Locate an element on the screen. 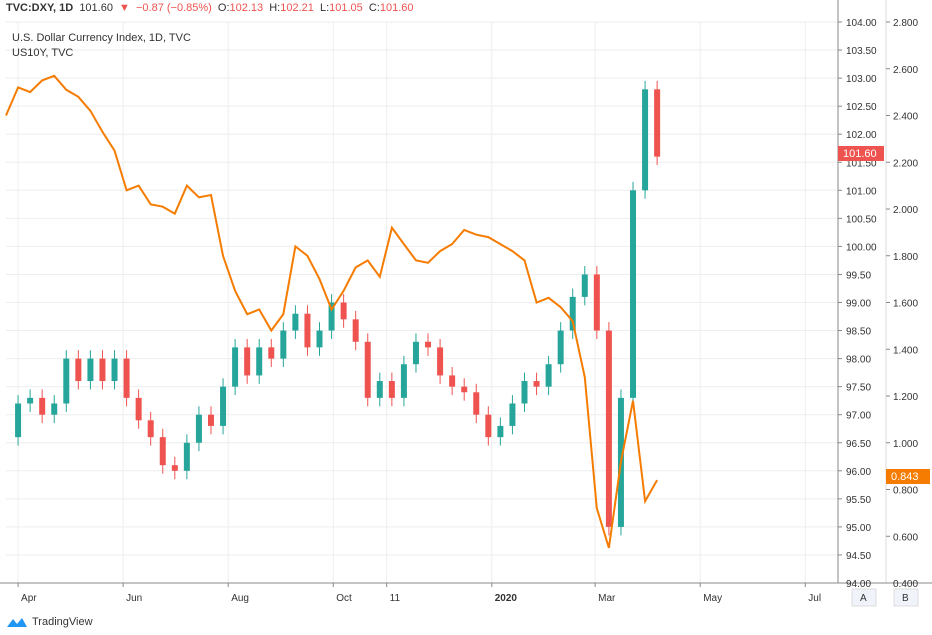 The image size is (932, 635). left-axis-tick-label: 95.00 is located at coordinates (858, 528).